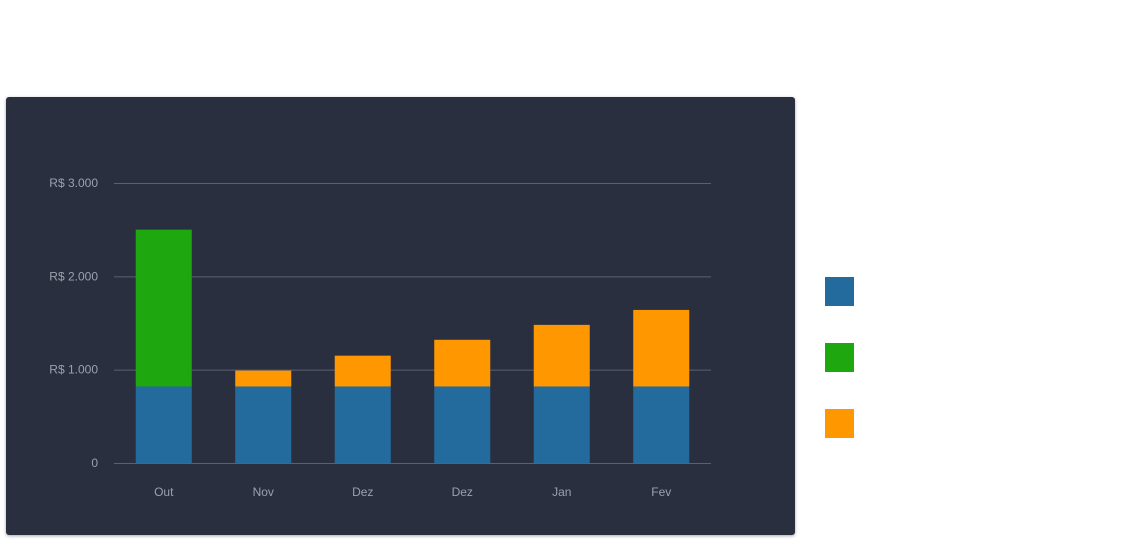  Describe the element at coordinates (73, 183) in the screenshot. I see `y-tick-label-3: R$ 3.000` at that location.